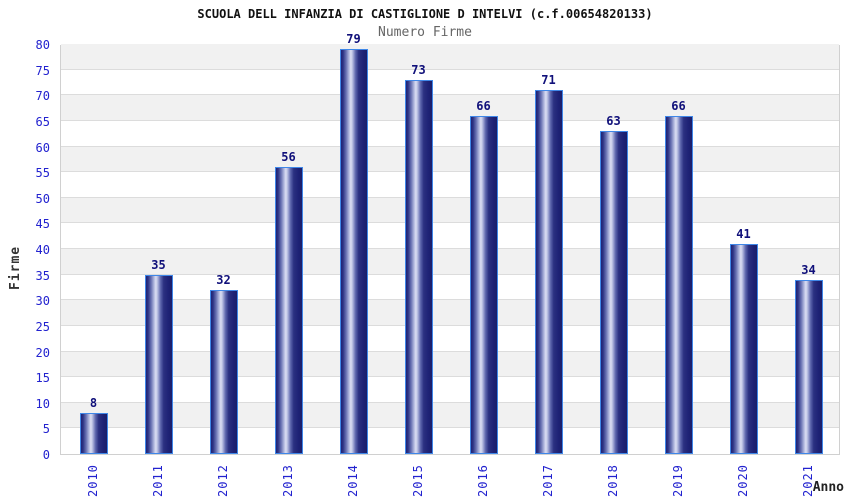 The image size is (850, 500). Describe the element at coordinates (92, 480) in the screenshot. I see `x-tick-label: 2010` at that location.